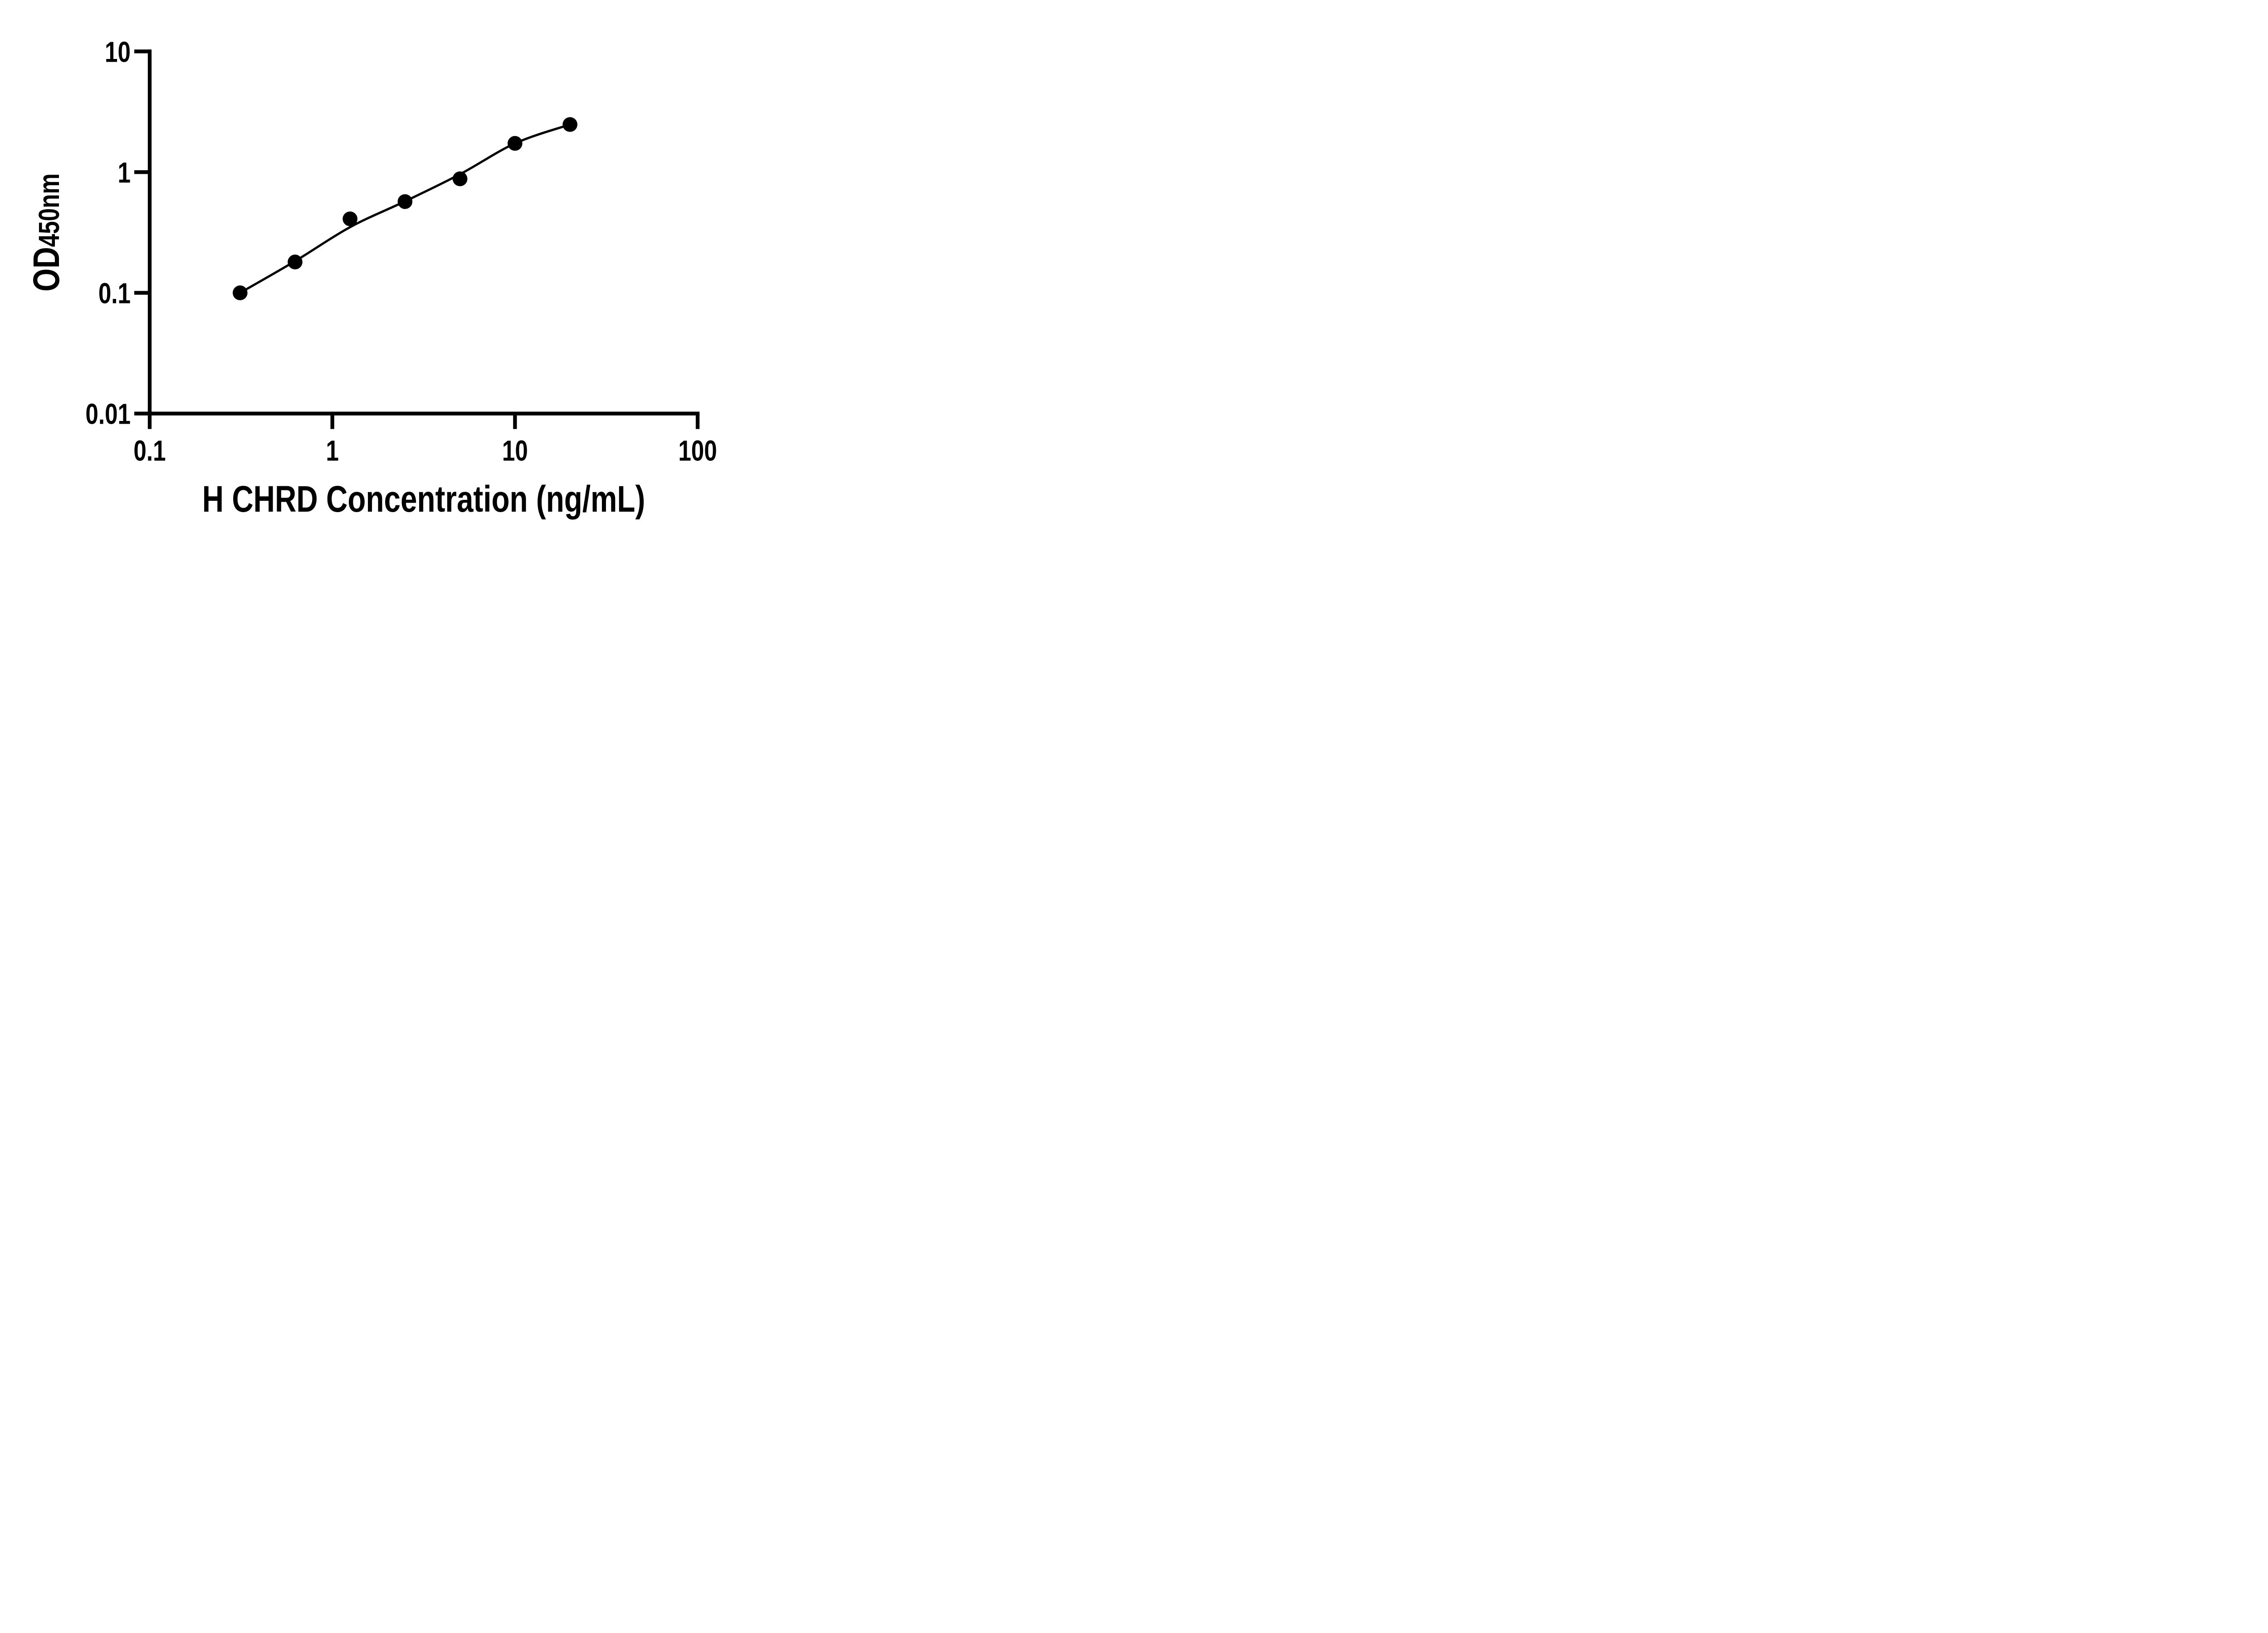  I want to click on y-tick-label-0.01: 0.01, so click(108, 414).